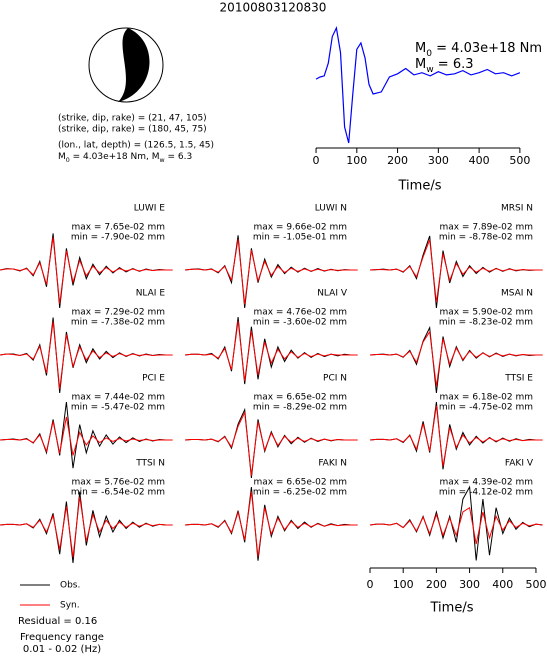 This screenshot has height=659, width=547. I want to click on min-label: min = -6.25e-02 mm, so click(300, 493).